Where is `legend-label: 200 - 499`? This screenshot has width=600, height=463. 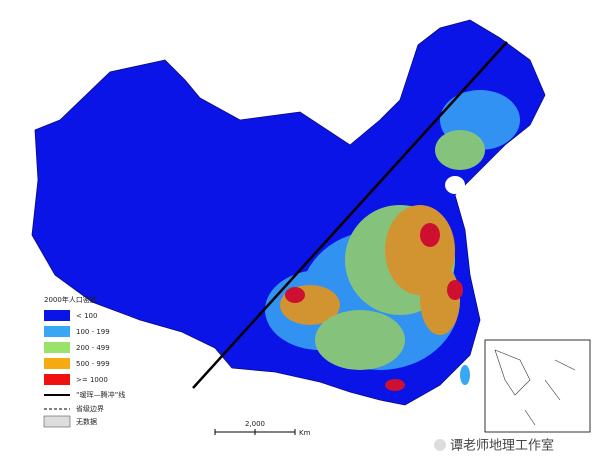
legend-label: 200 - 499 is located at coordinates (93, 348).